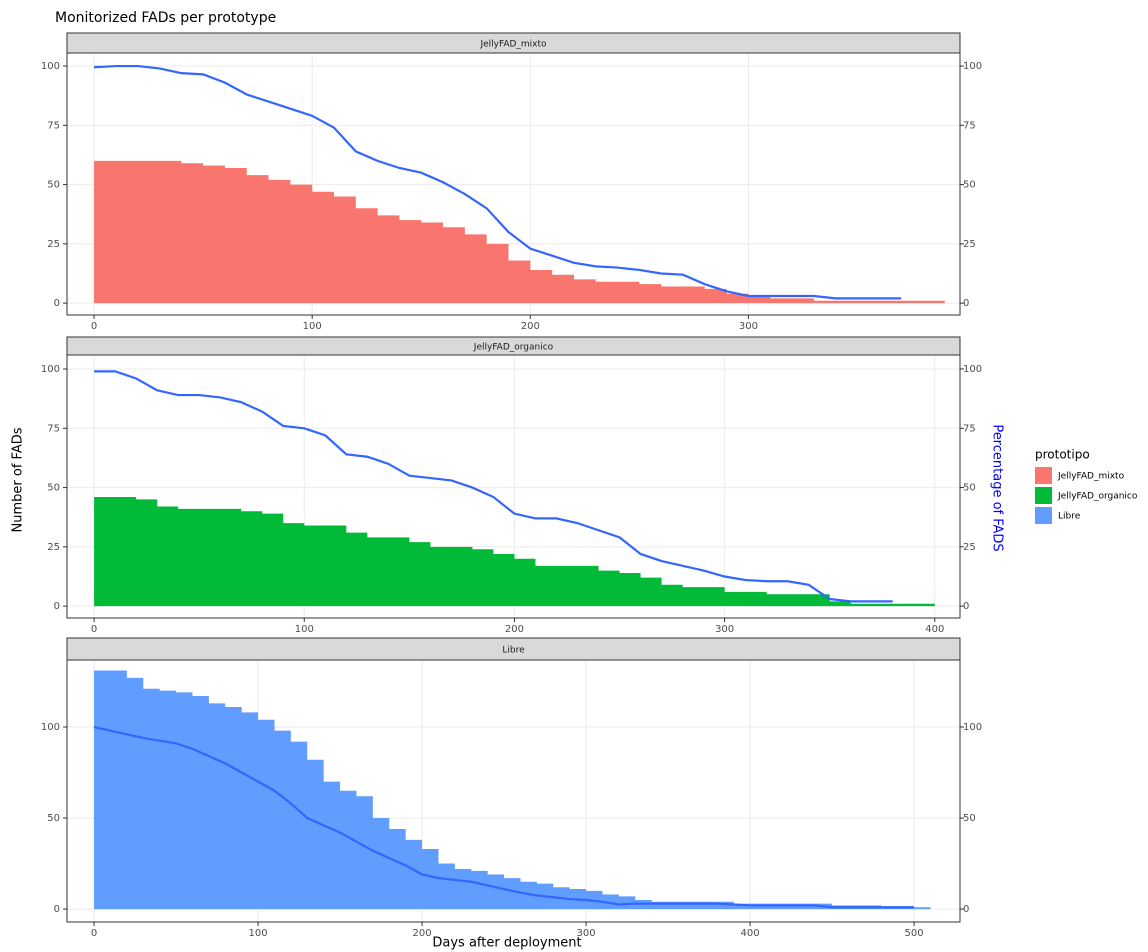 The height and width of the screenshot is (952, 1148). What do you see at coordinates (1097, 497) in the screenshot?
I see `legend-label: JellyFAD_organico` at bounding box center [1097, 497].